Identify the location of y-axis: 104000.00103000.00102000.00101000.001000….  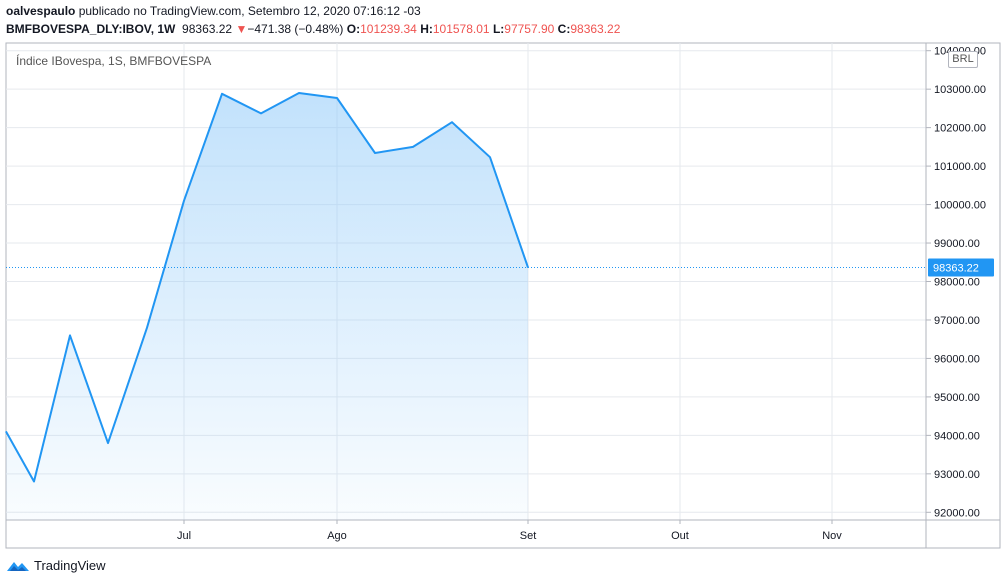
(960, 283).